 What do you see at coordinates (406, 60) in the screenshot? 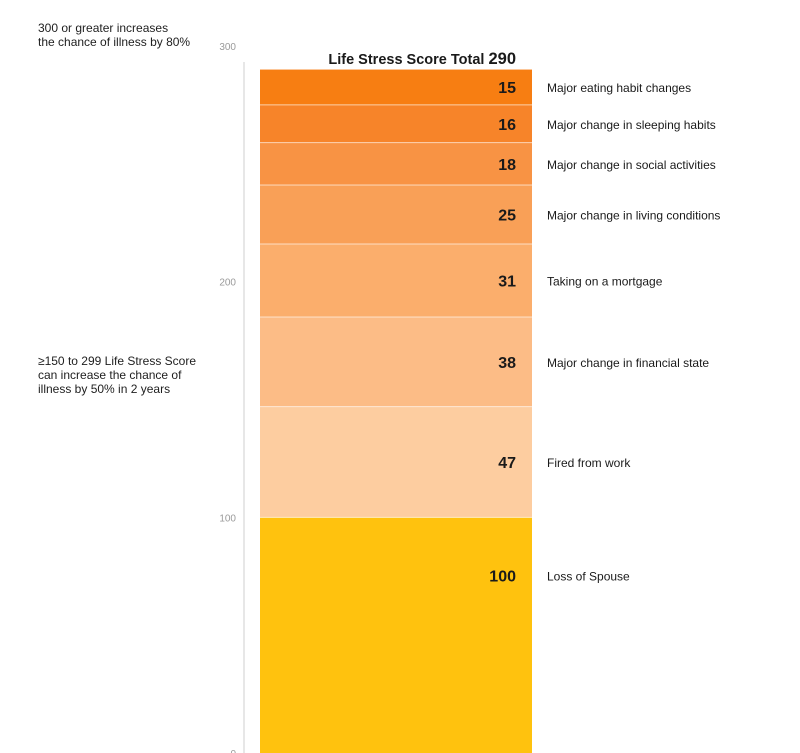
I see `chart-title-label: Life Stress Score Total` at bounding box center [406, 60].